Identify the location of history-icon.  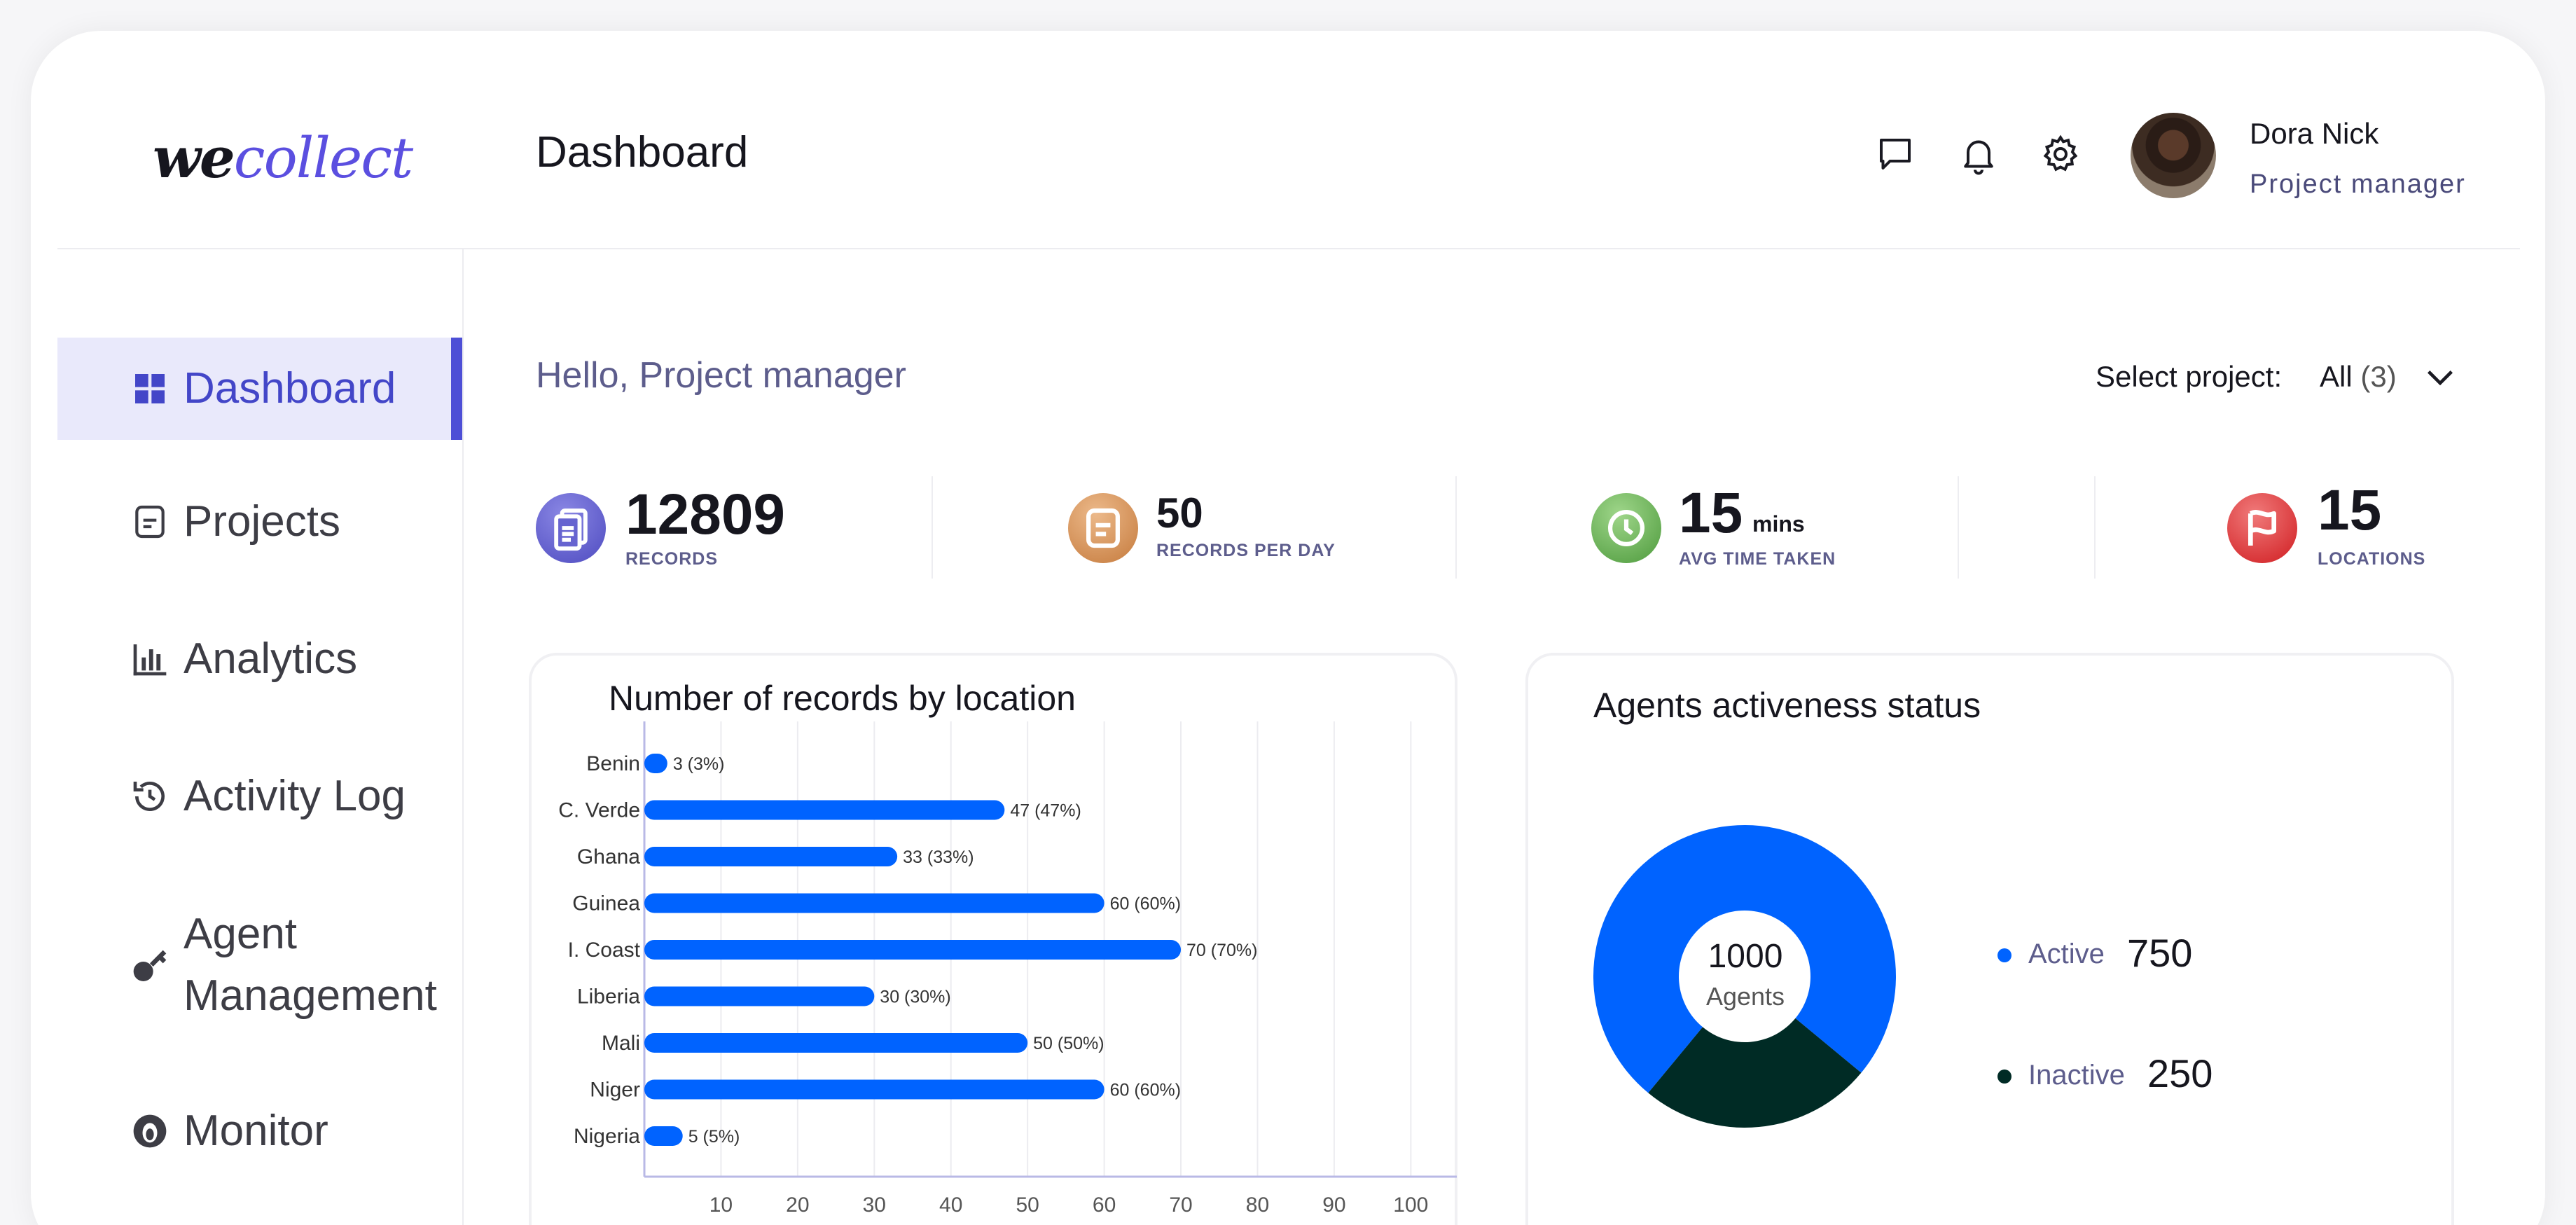
(149, 796).